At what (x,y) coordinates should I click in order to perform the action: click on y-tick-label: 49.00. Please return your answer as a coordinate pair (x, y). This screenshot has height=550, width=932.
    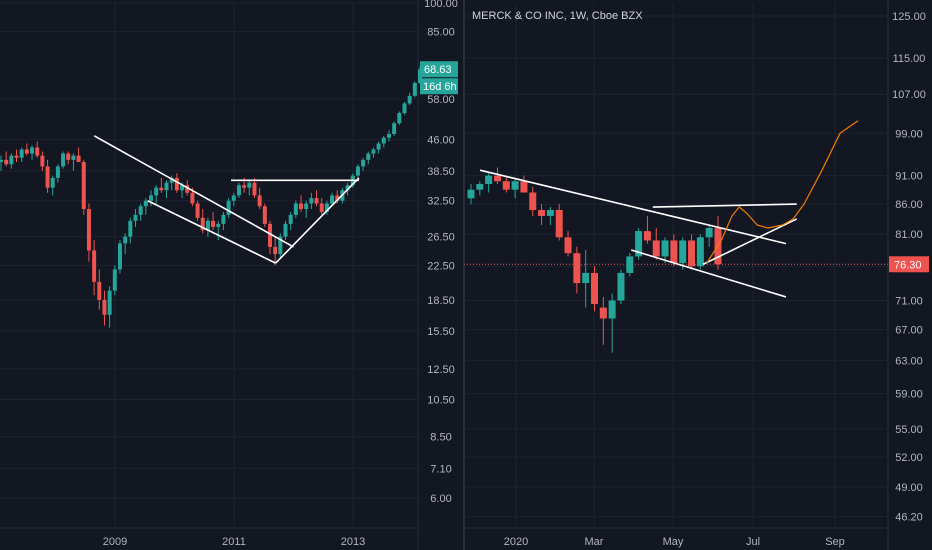
    Looking at the image, I should click on (909, 488).